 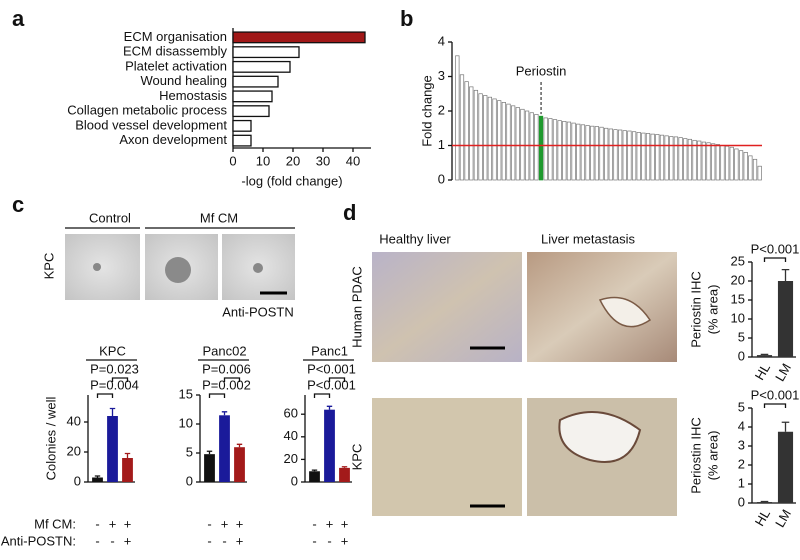 I want to click on category-label: LM, so click(x=783, y=518).